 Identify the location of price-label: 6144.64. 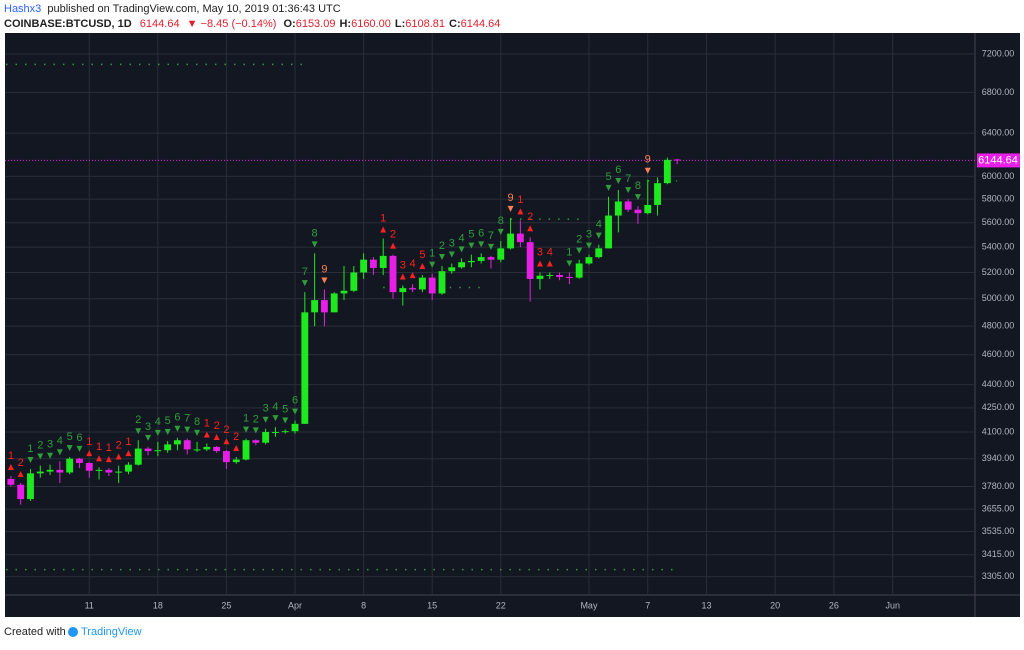
(998, 160).